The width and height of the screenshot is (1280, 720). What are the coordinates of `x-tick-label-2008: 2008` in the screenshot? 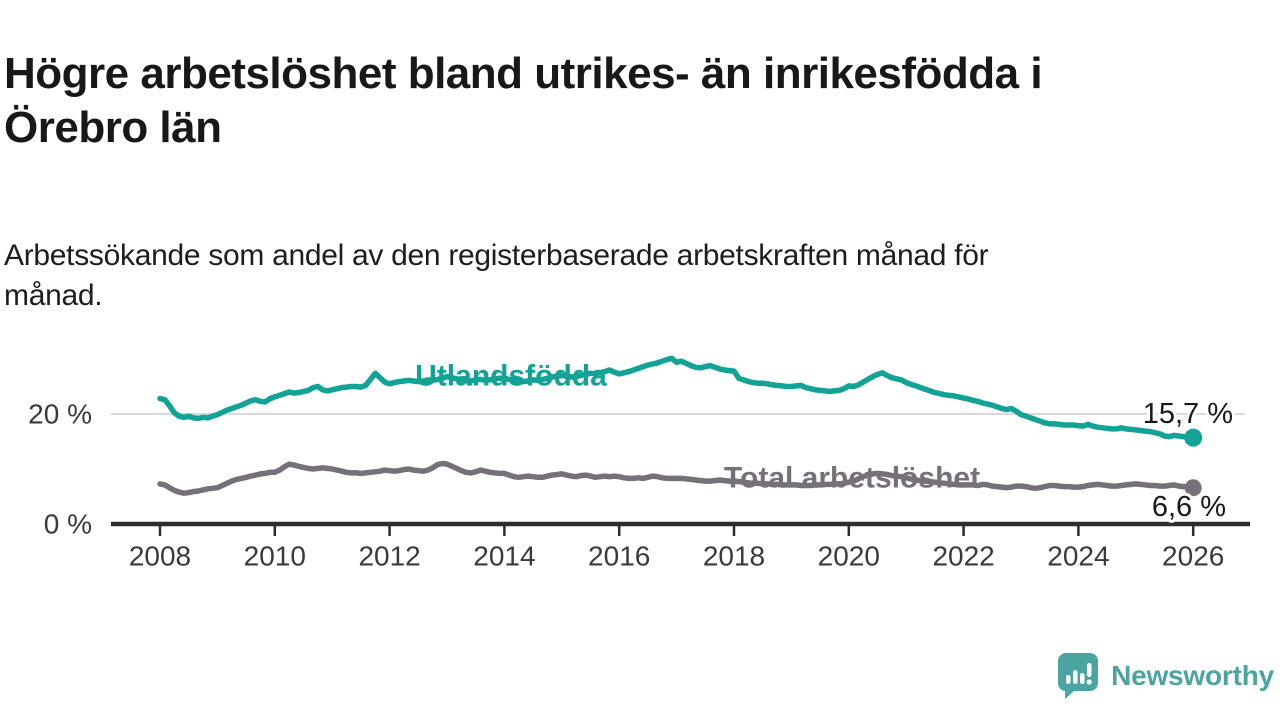 It's located at (160, 556).